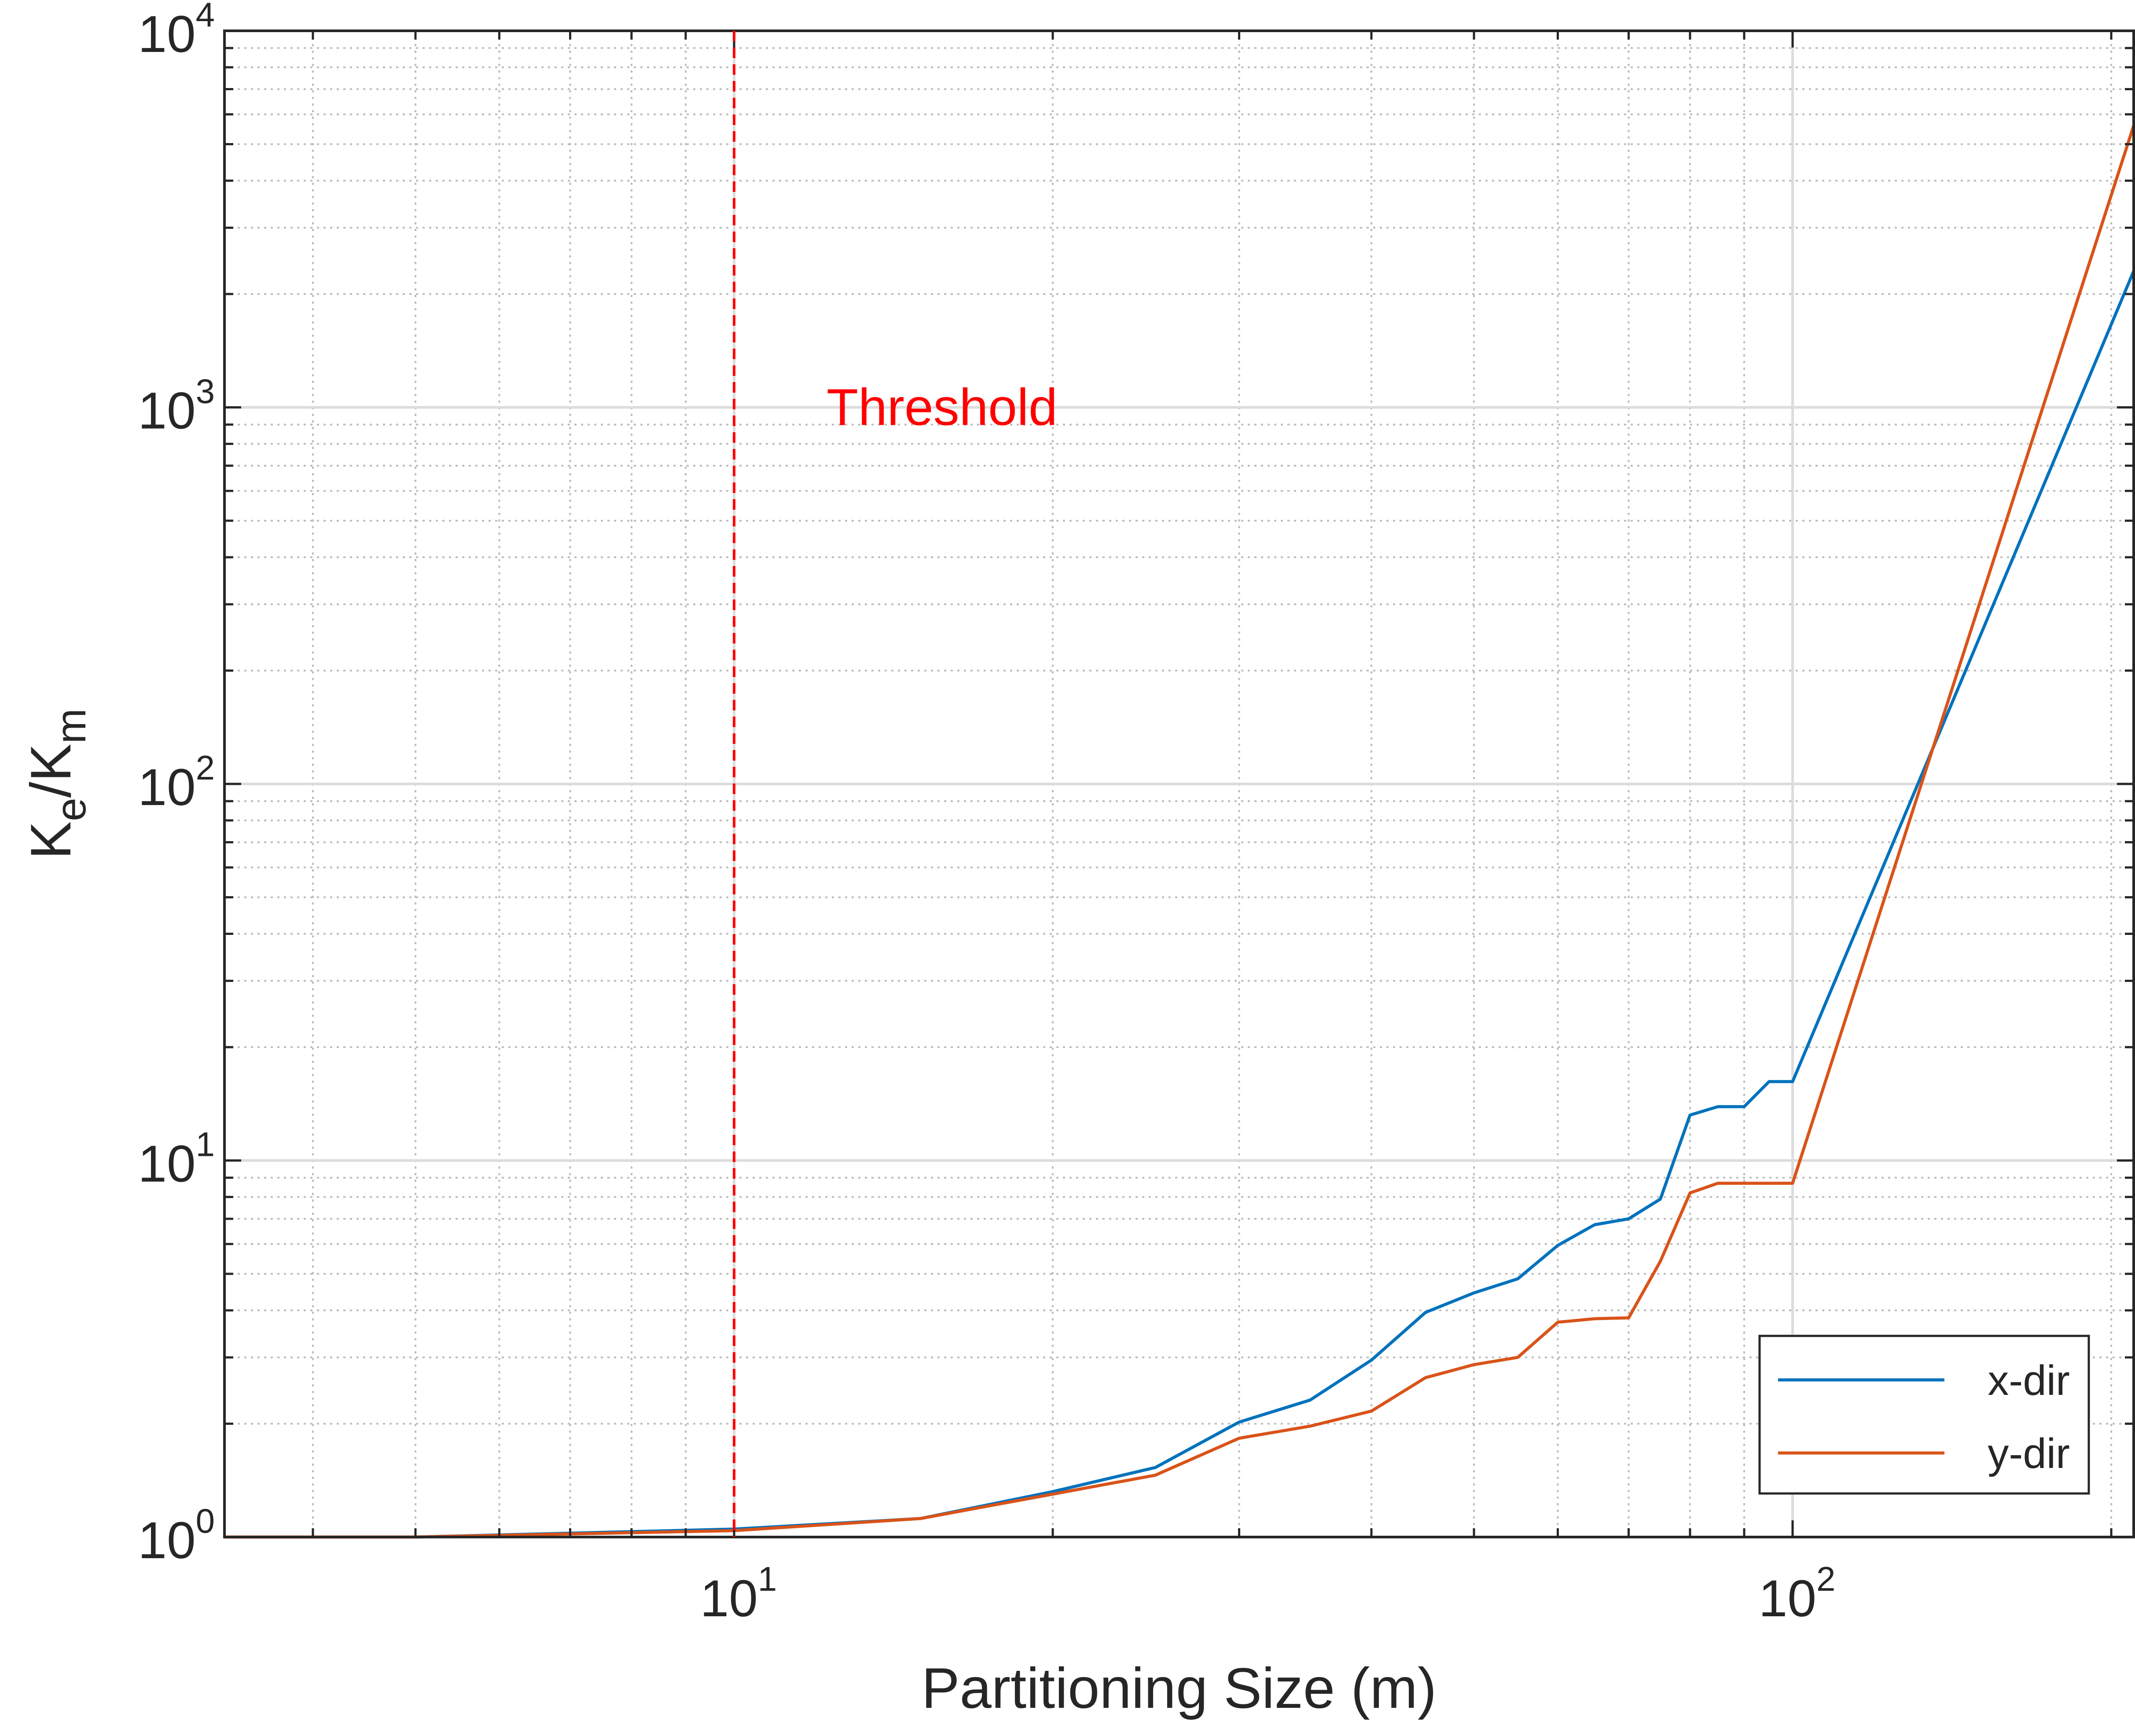 The width and height of the screenshot is (2135, 1736). I want to click on y-tick-label: 10⁰, so click(176, 1535).